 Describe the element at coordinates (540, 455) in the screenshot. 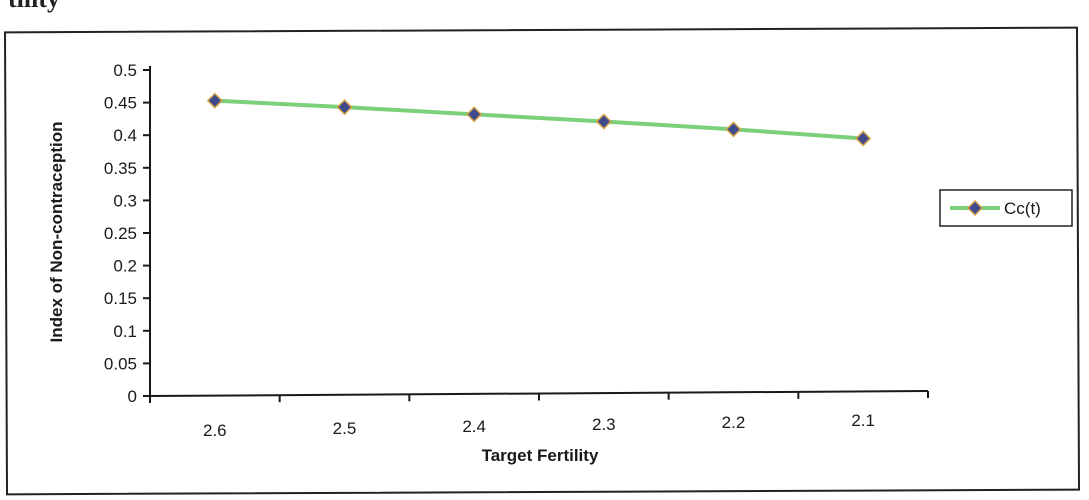

I see `x-axis-title: Target Fertility` at that location.